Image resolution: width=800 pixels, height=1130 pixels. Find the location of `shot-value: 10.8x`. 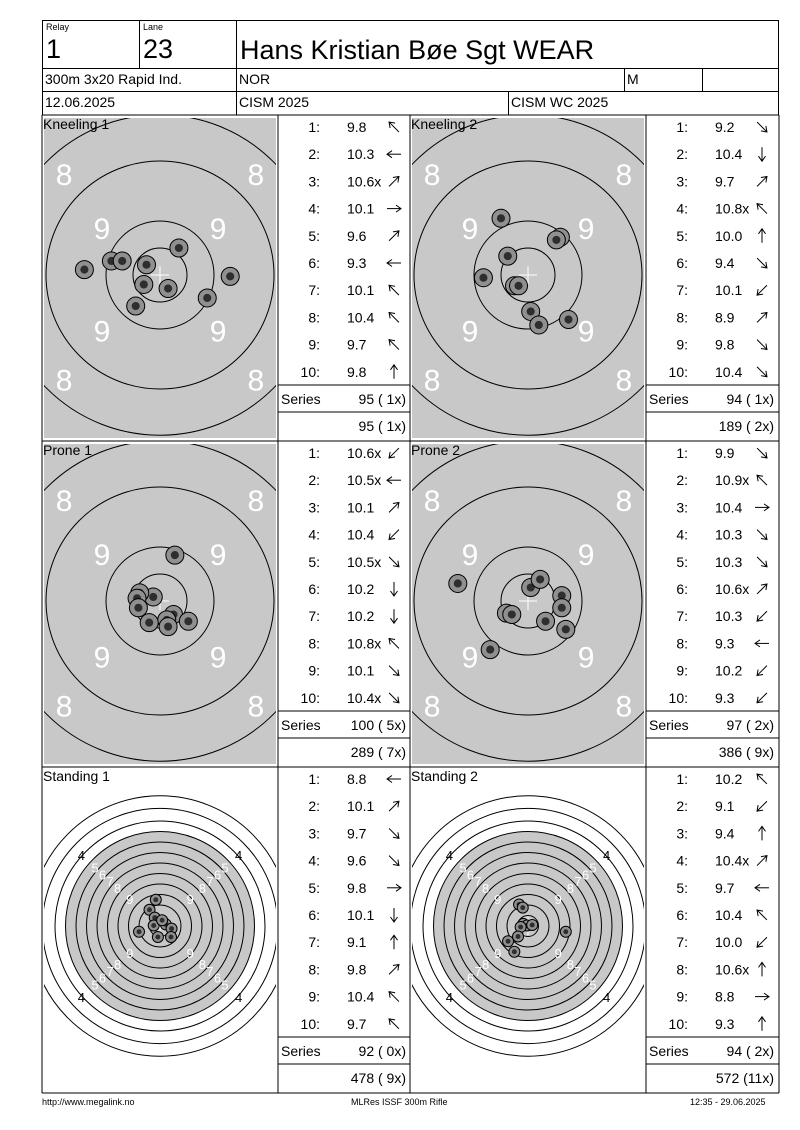

shot-value: 10.8x is located at coordinates (732, 209).